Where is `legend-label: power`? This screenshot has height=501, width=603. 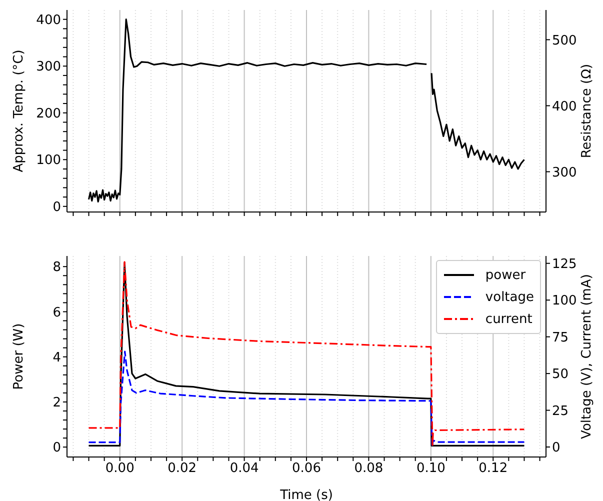
legend-label: power is located at coordinates (505, 275).